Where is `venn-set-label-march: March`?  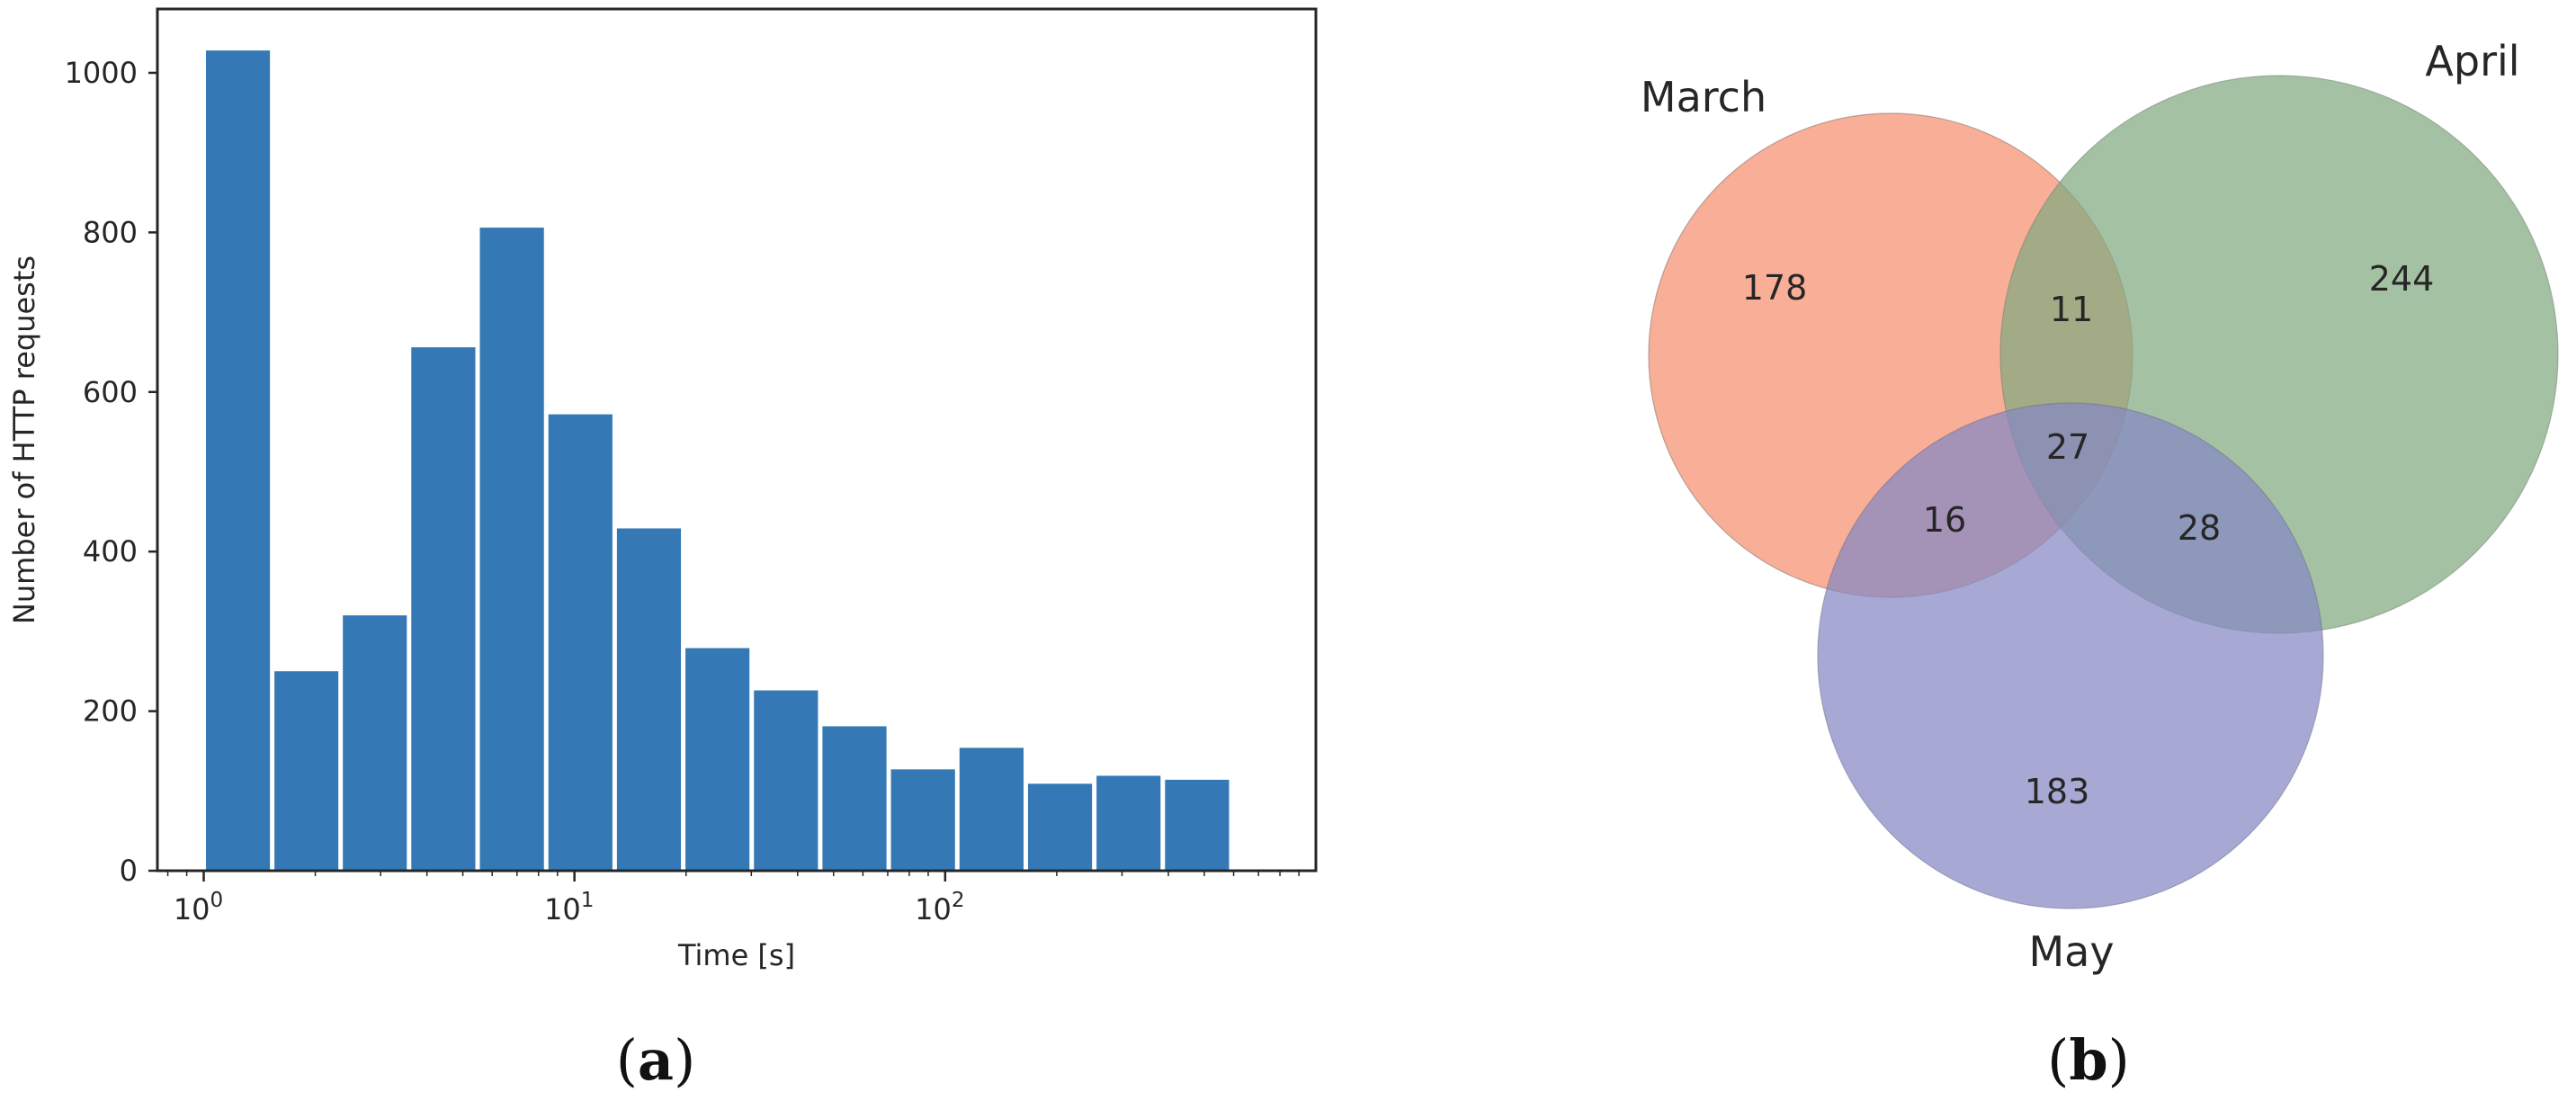
venn-set-label-march: March is located at coordinates (1704, 97).